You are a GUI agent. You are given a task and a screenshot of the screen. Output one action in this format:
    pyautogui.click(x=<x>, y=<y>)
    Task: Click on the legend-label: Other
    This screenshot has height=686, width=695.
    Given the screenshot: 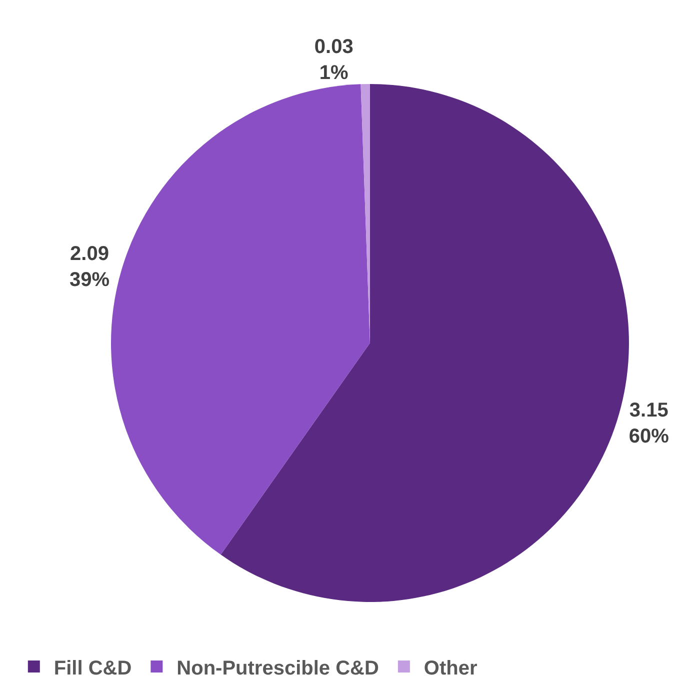 What is the action you would take?
    pyautogui.click(x=451, y=668)
    